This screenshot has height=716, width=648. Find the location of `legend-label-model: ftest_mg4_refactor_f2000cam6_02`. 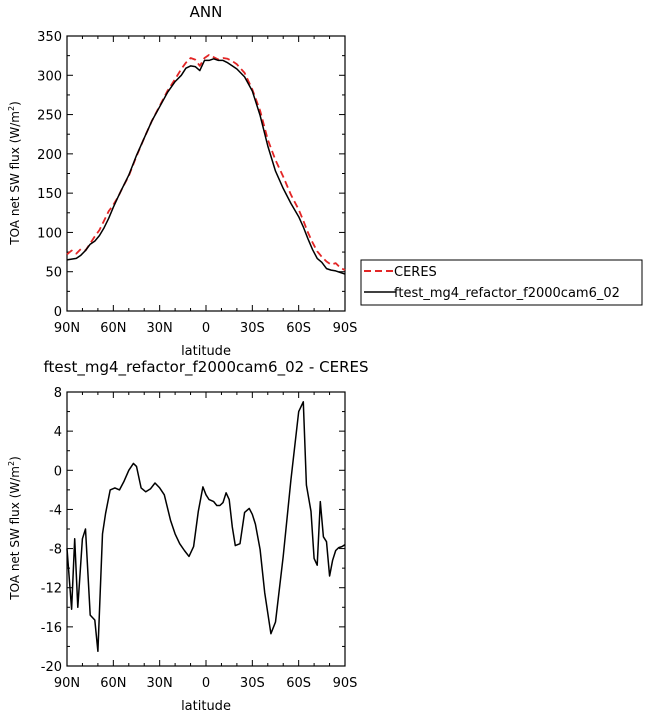

legend-label-model: ftest_mg4_refactor_f2000cam6_02 is located at coordinates (507, 293).